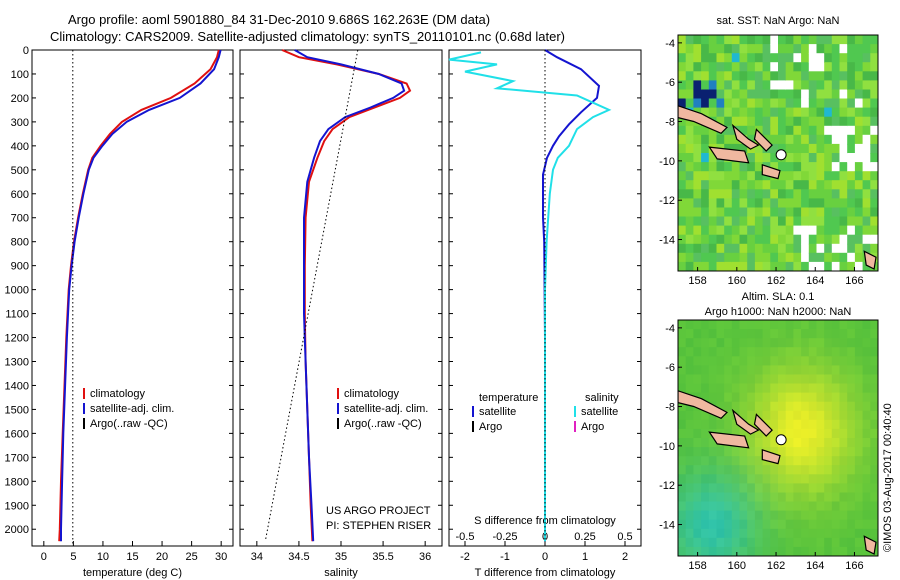 The height and width of the screenshot is (580, 900). Describe the element at coordinates (670, 408) in the screenshot. I see `y-tick-label: -8` at that location.